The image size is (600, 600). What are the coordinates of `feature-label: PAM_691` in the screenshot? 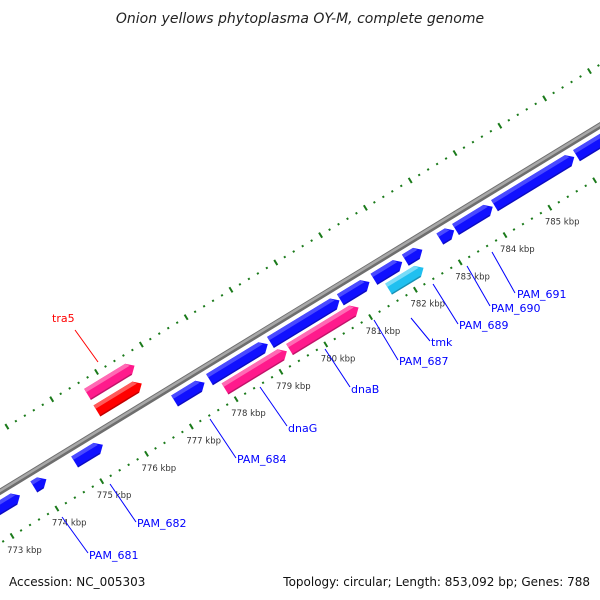 It's located at (541, 294).